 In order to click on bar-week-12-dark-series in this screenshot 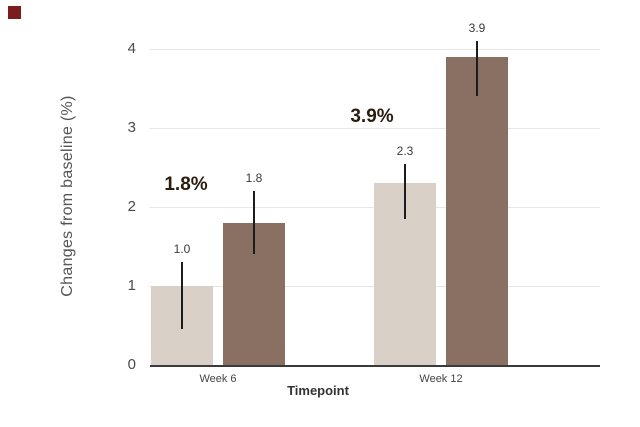, I will do `click(477, 210)`.